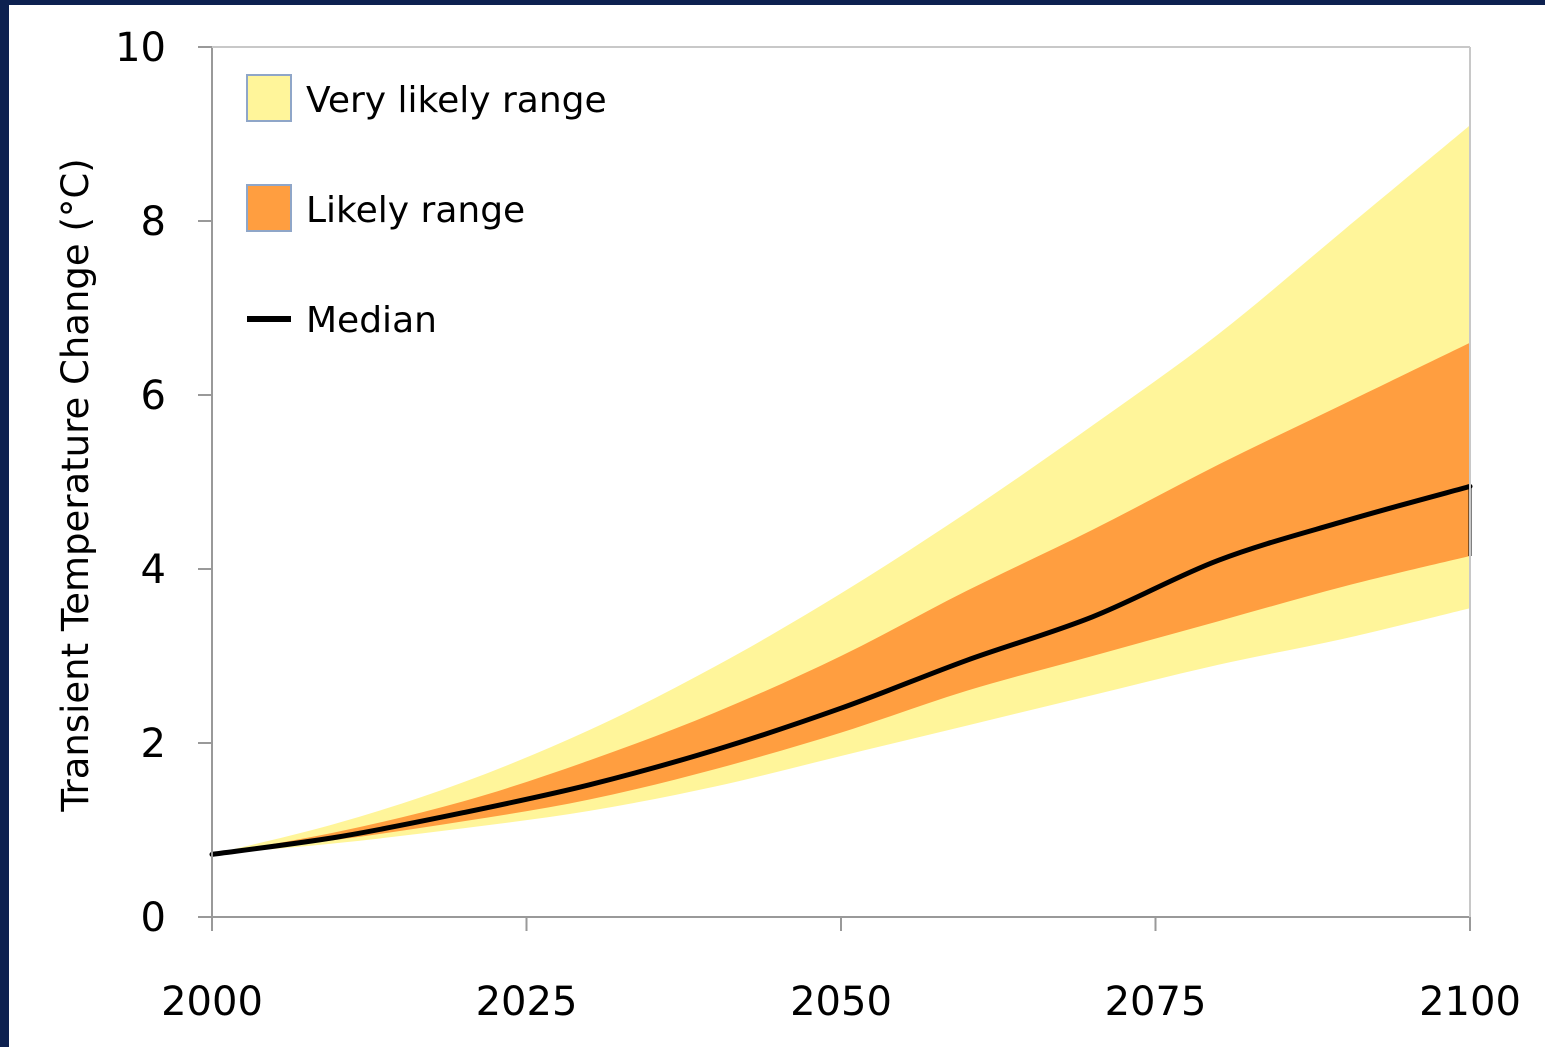 The image size is (1545, 1047). Describe the element at coordinates (371, 320) in the screenshot. I see `legend-label-median: Median` at that location.